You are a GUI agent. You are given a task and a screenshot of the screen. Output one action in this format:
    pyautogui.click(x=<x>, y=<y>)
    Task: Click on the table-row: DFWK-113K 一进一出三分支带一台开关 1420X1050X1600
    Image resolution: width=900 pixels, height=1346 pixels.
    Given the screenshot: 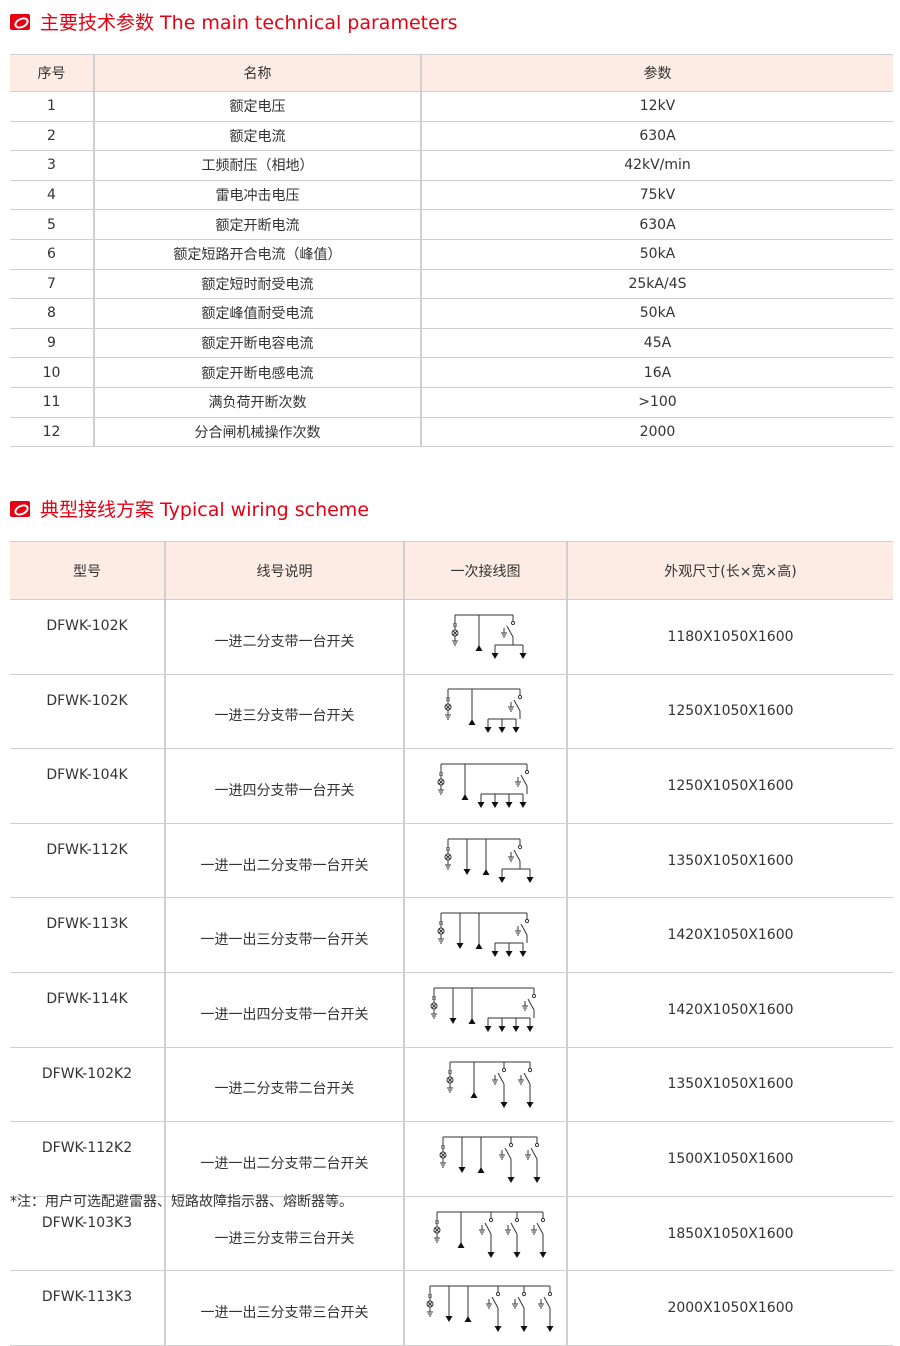 What is the action you would take?
    pyautogui.click(x=451, y=935)
    